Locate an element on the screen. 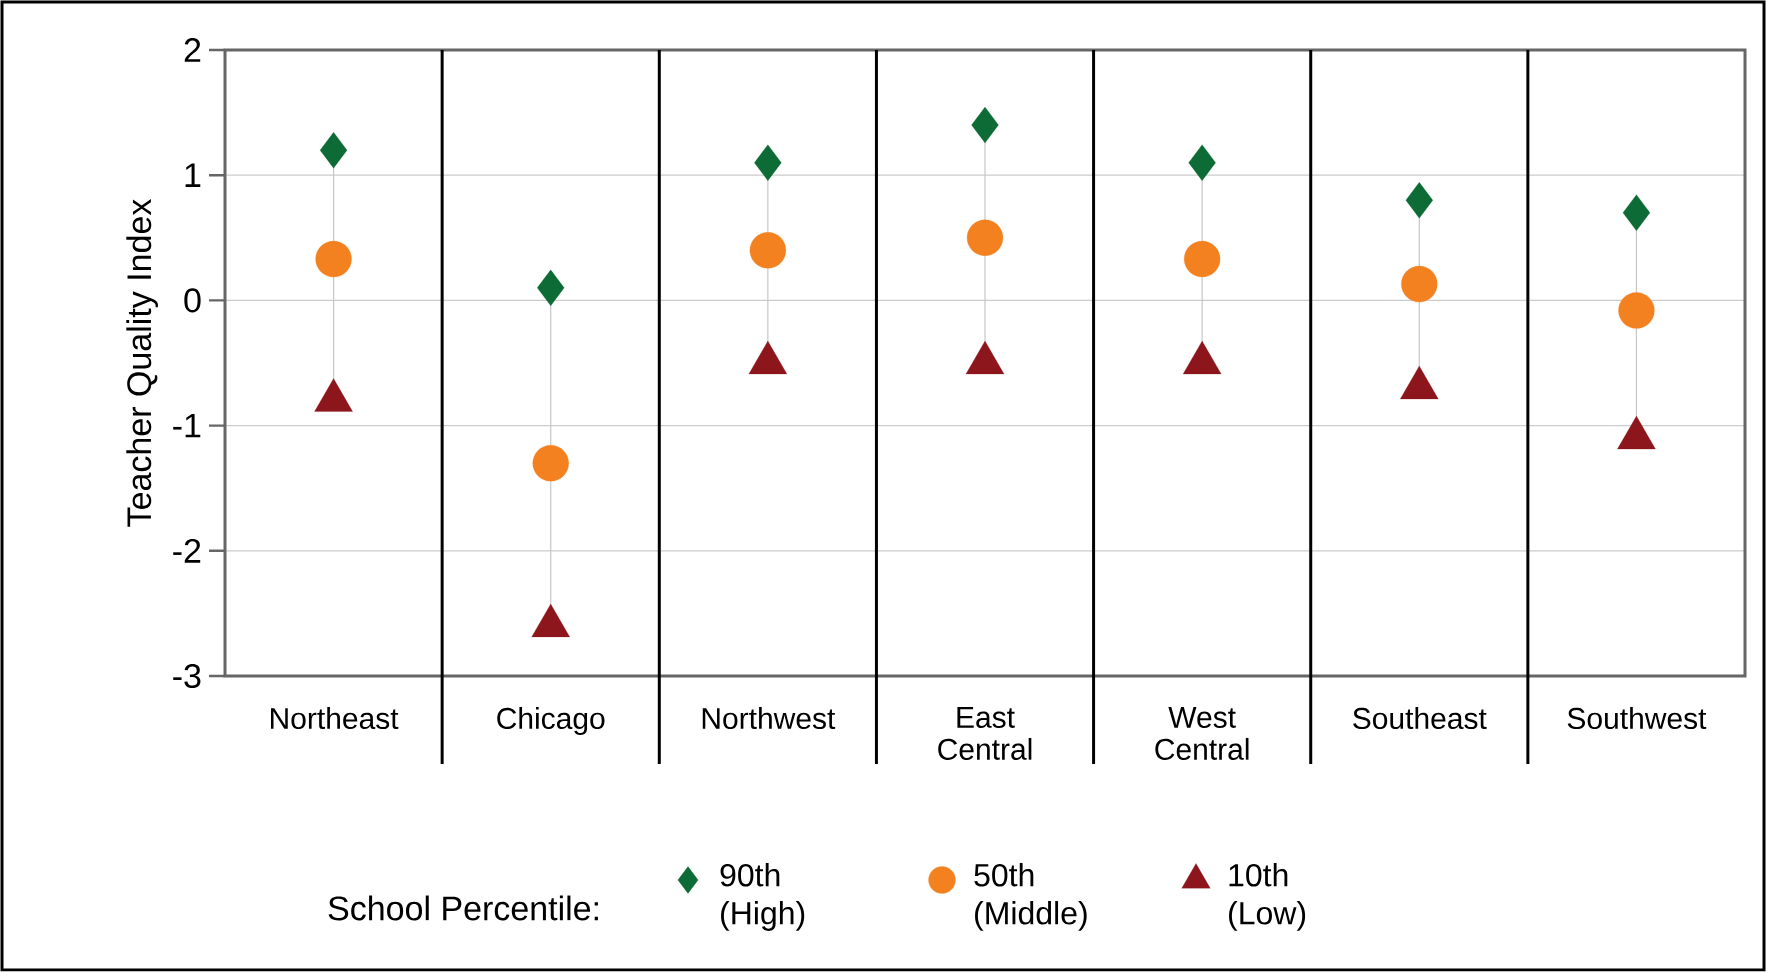  y-tick-label: -1 is located at coordinates (187, 425).